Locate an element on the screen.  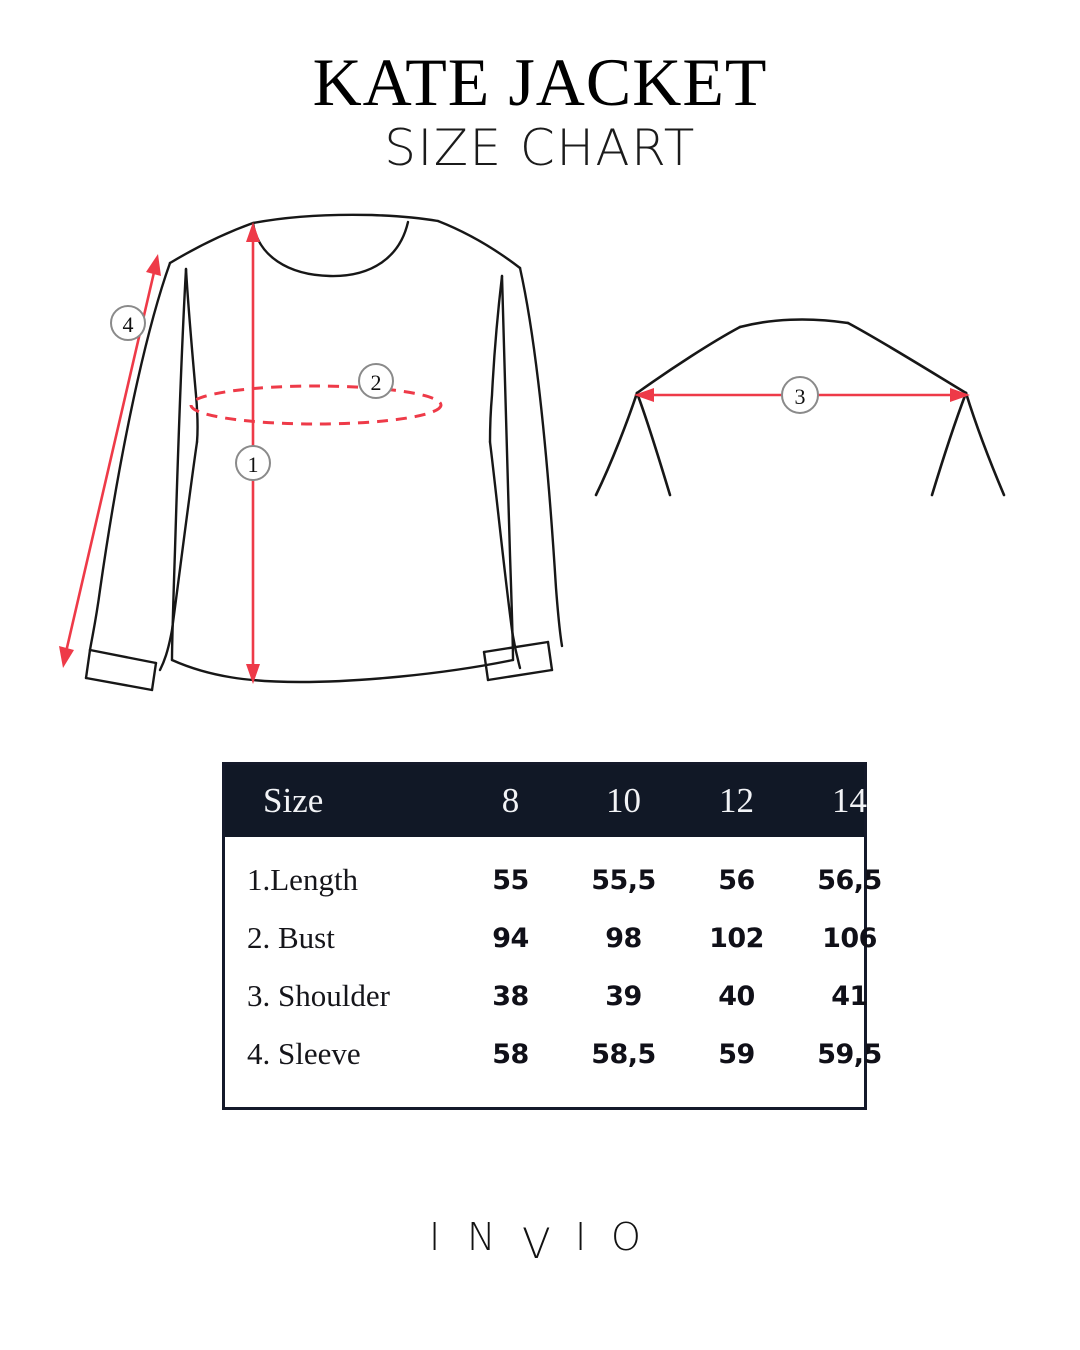
page-subtitle: SIZE CHART is located at coordinates (540, 148).